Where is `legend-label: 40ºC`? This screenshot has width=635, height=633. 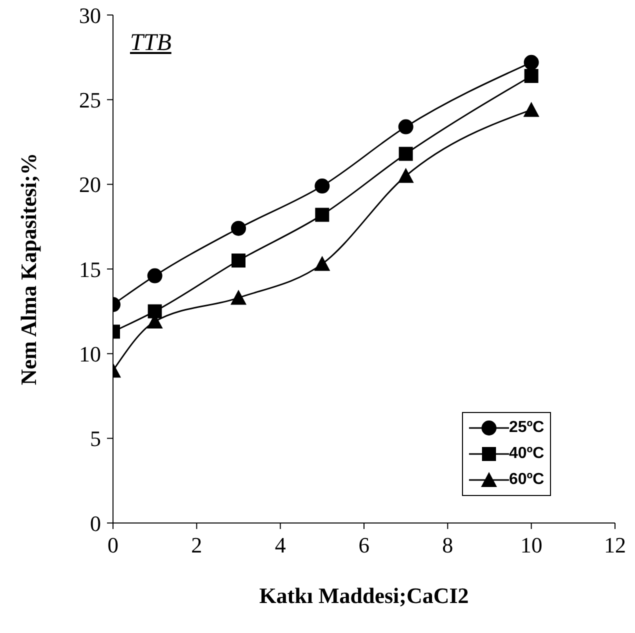
legend-label: 40ºC is located at coordinates (526, 454).